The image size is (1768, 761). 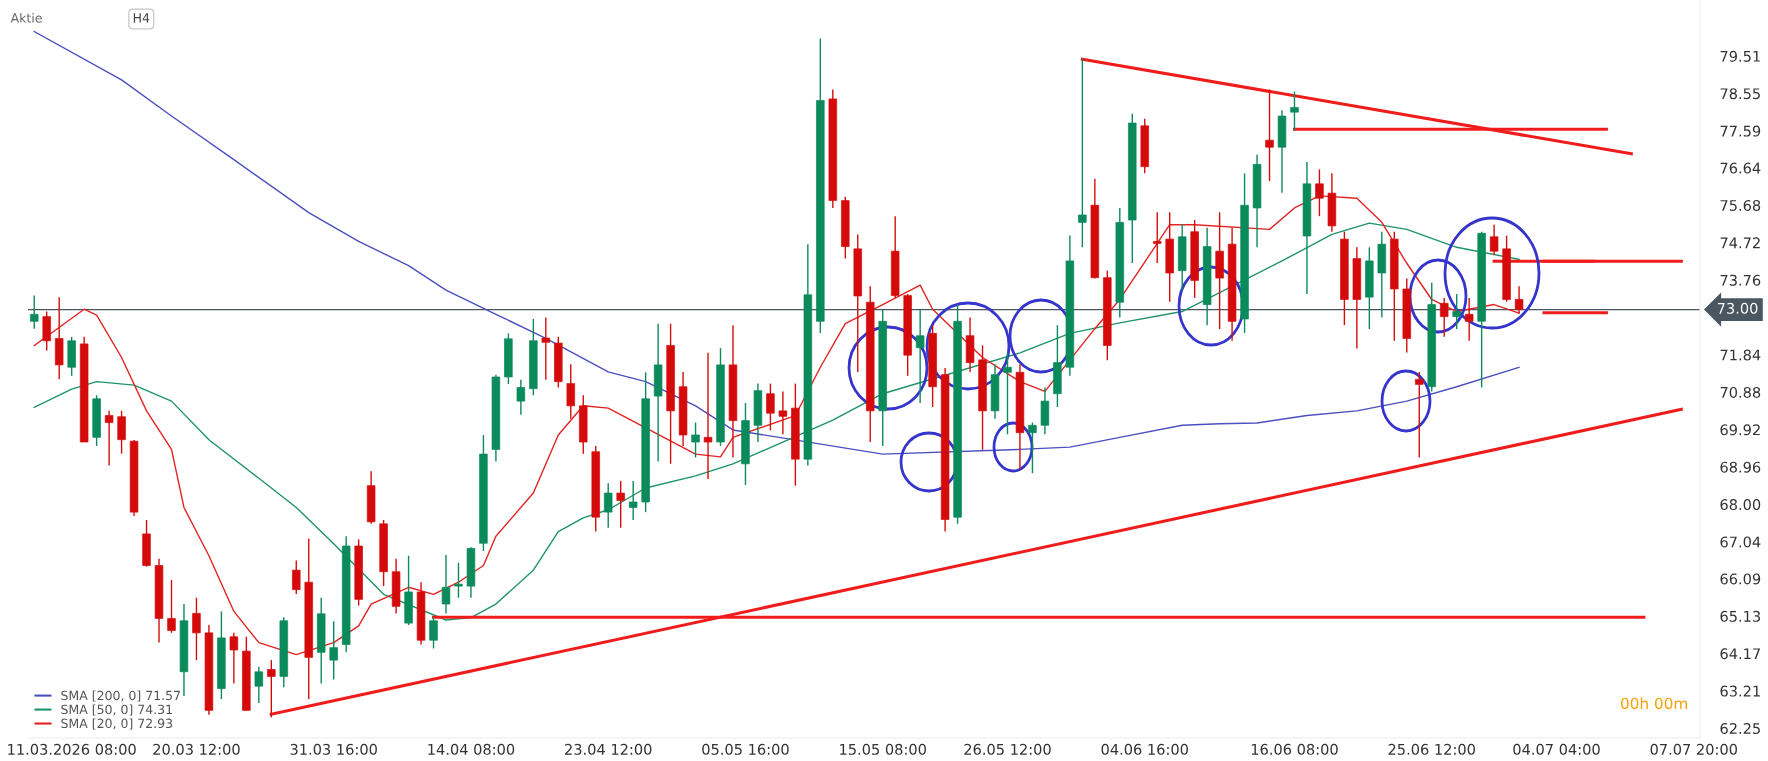 What do you see at coordinates (745, 749) in the screenshot?
I see `x-tick-label: 05.05 16:00` at bounding box center [745, 749].